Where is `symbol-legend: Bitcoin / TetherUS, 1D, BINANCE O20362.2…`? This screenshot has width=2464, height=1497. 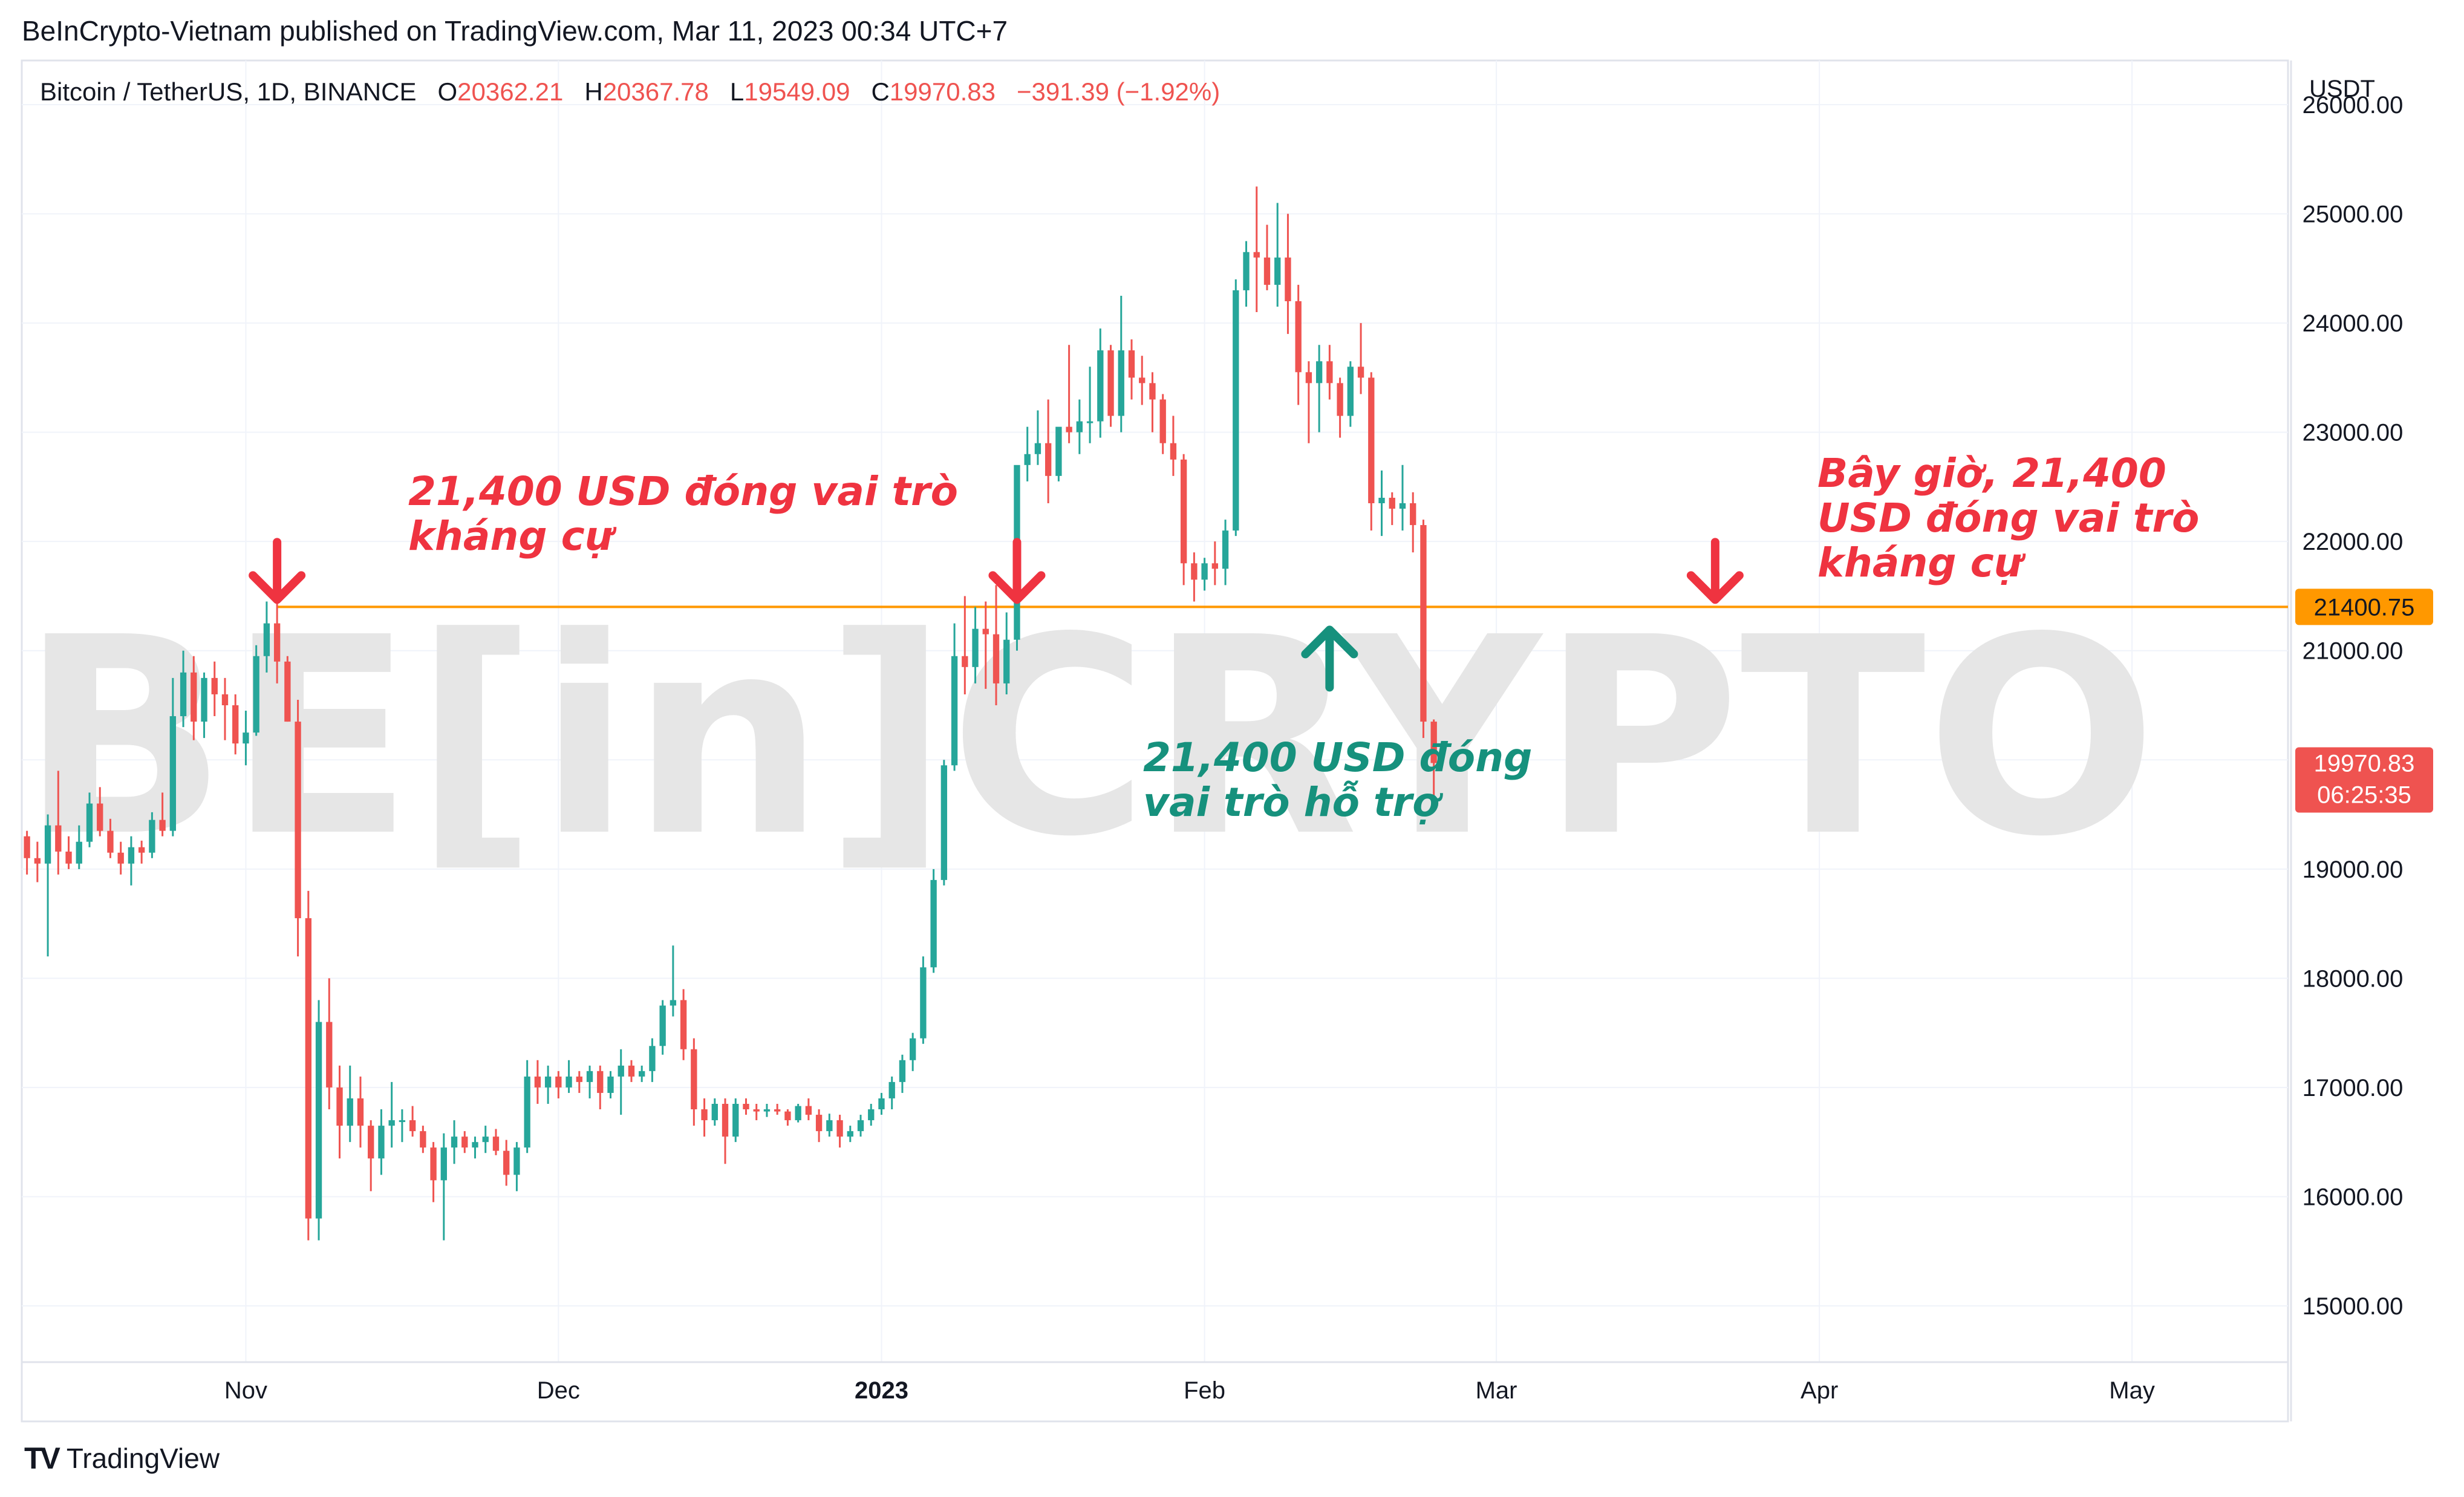 symbol-legend: Bitcoin / TetherUS, 1D, BINANCE O20362.2… is located at coordinates (630, 91).